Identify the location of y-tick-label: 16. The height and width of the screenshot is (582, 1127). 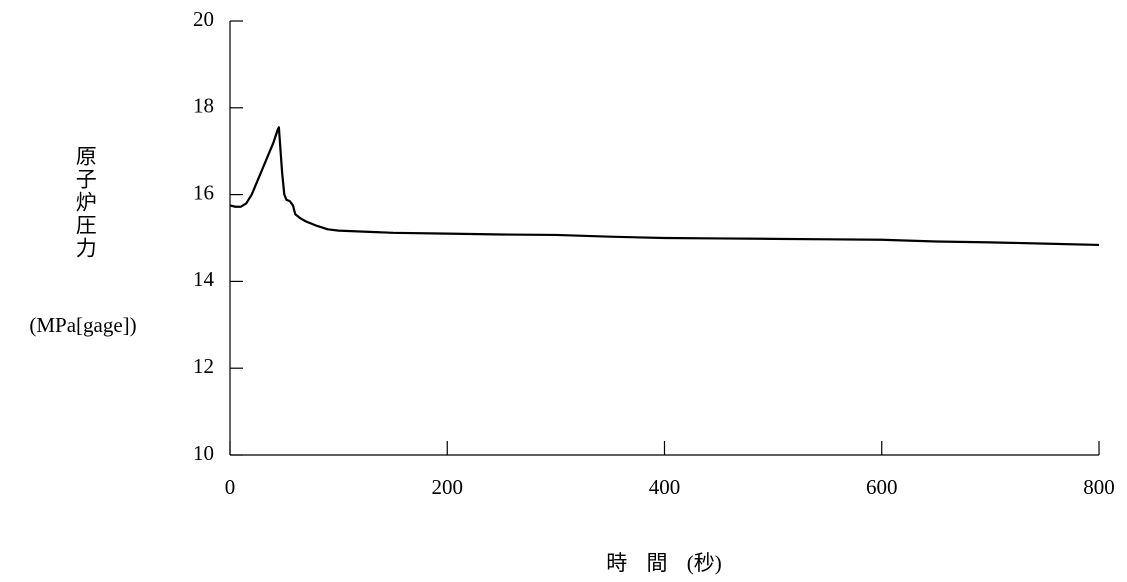
(203, 192).